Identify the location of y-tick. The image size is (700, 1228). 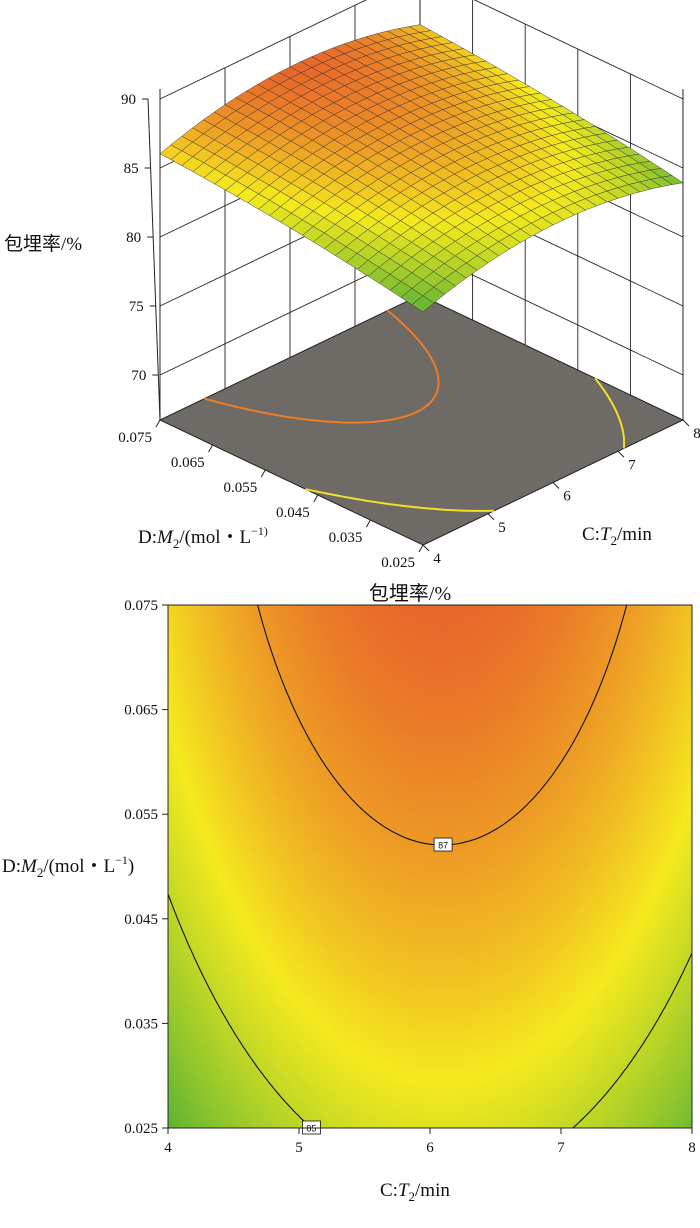
(211, 448).